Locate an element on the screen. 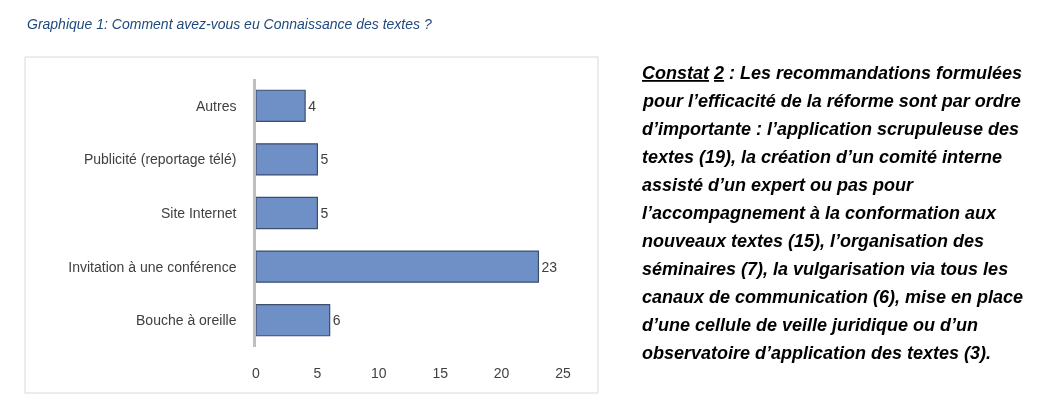 The width and height of the screenshot is (1057, 411). x-tick-label: 5 is located at coordinates (317, 373).